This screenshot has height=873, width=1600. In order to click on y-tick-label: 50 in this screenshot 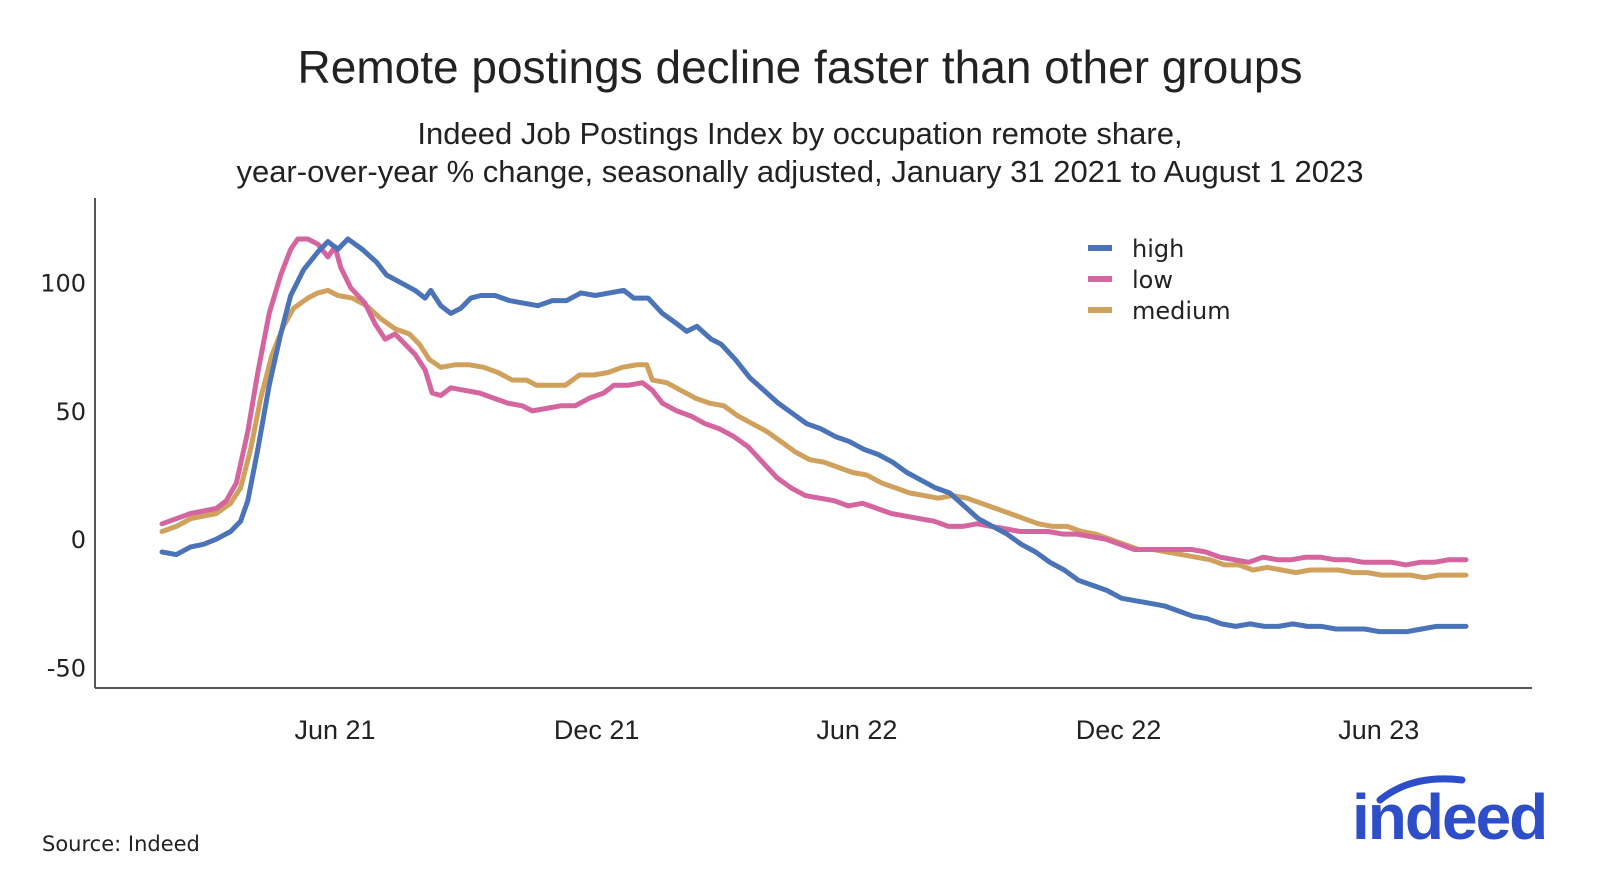, I will do `click(70, 412)`.